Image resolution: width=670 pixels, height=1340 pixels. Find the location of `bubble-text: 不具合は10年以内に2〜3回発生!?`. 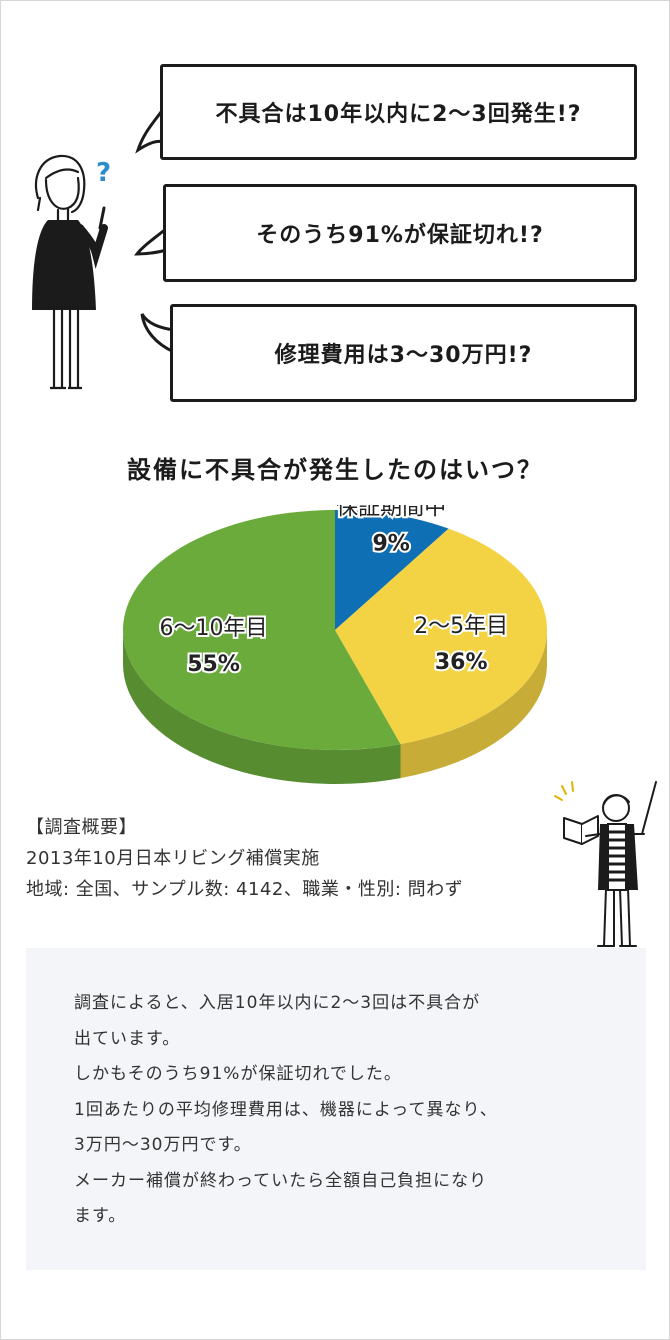

bubble-text: 不具合は10年以内に2〜3回発生!? is located at coordinates (398, 112).